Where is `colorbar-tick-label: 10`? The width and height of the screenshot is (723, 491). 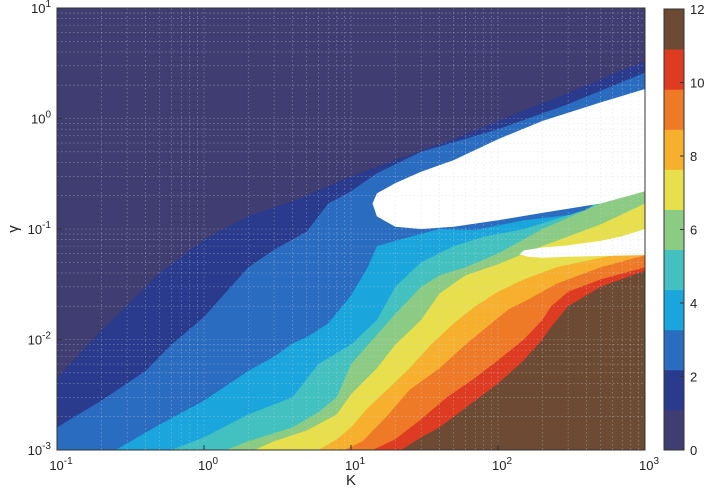
colorbar-tick-label: 10 is located at coordinates (697, 83).